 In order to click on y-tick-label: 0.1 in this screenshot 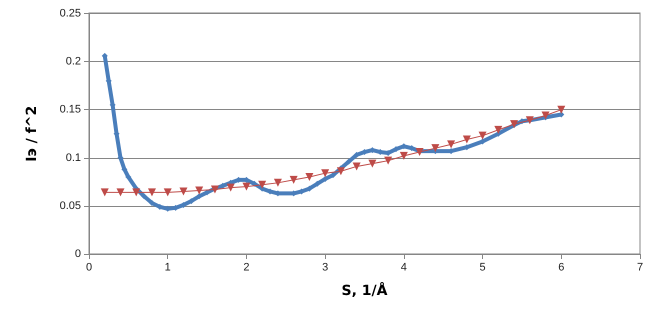, I will do `click(73, 158)`.